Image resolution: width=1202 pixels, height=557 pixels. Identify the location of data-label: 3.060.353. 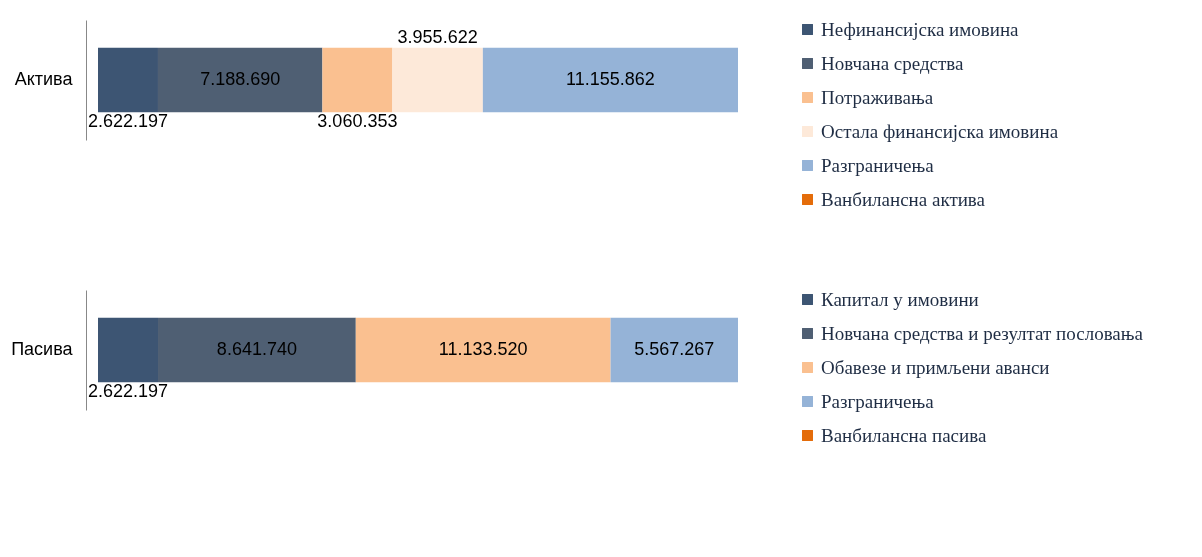
(357, 121).